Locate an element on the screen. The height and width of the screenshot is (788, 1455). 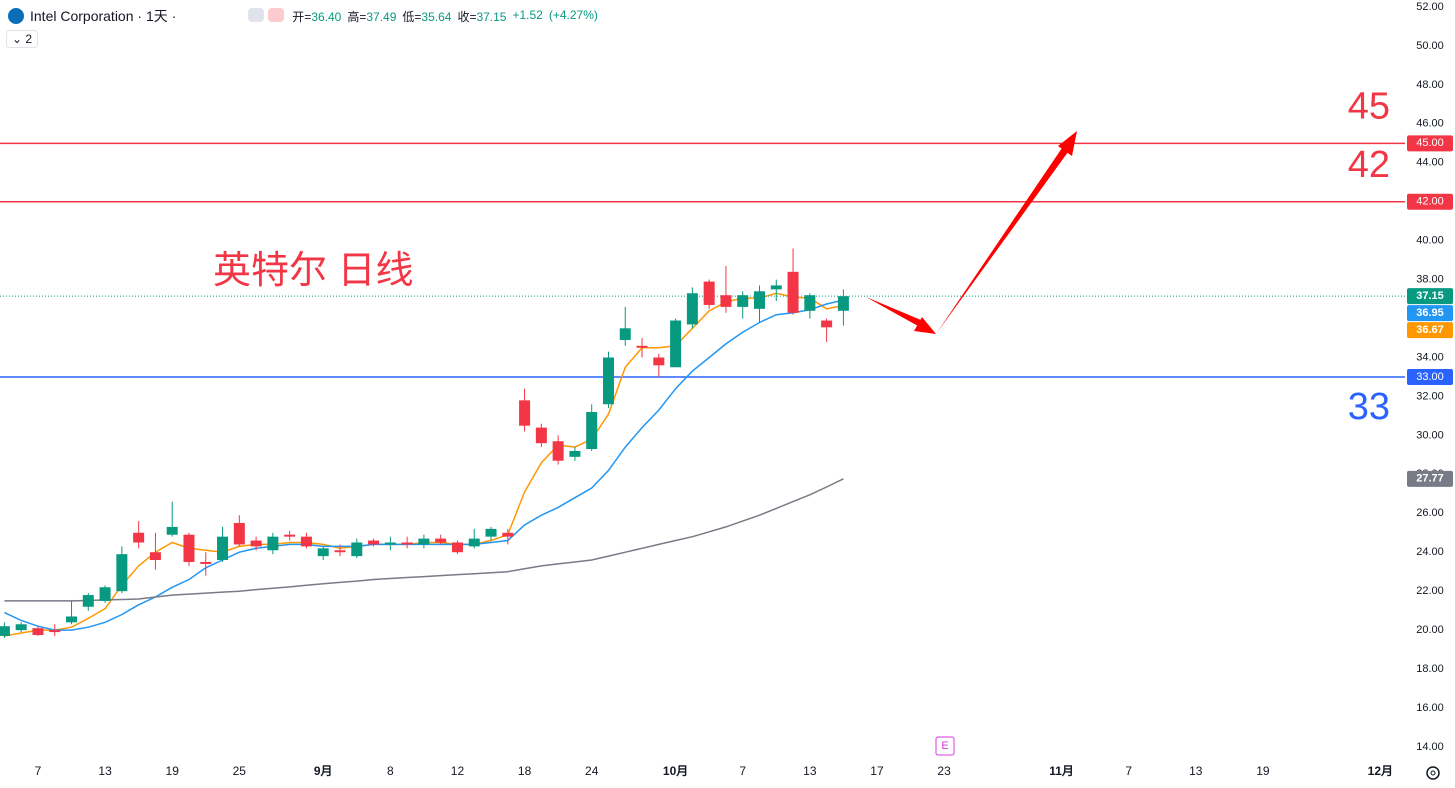
forecast-arrows is located at coordinates (971, 232).